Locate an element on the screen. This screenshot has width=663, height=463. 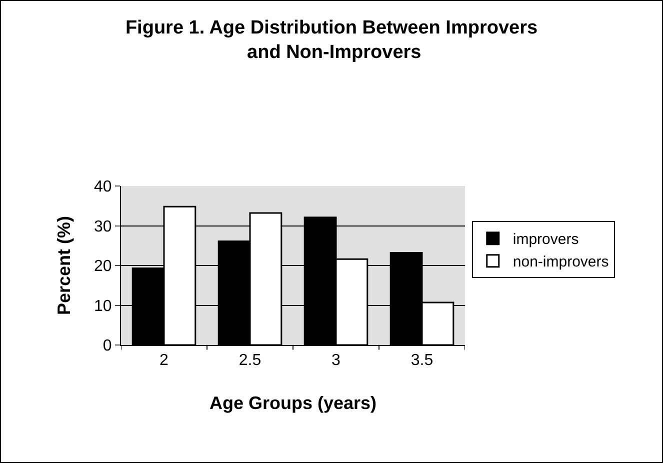
x-tick-label: 3 is located at coordinates (336, 361).